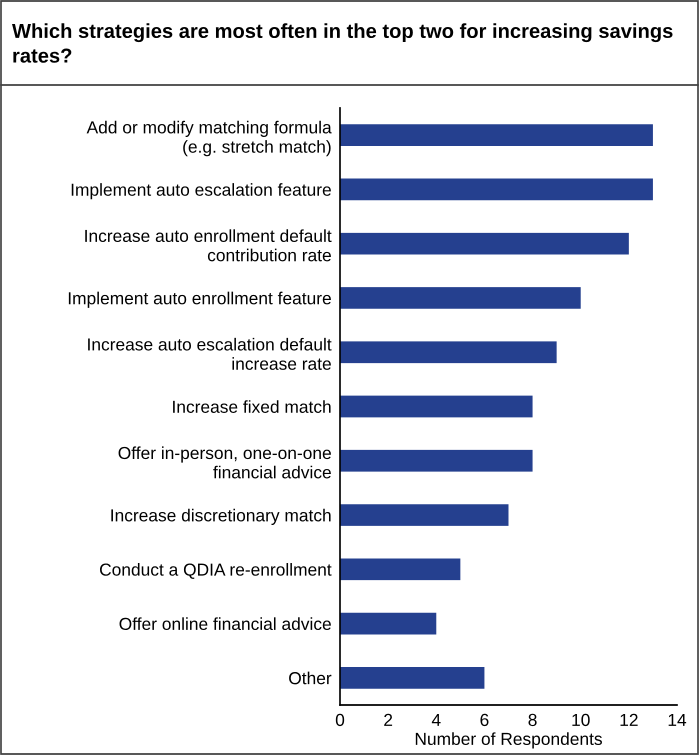  What do you see at coordinates (677, 720) in the screenshot?
I see `x-tick-label: 14` at bounding box center [677, 720].